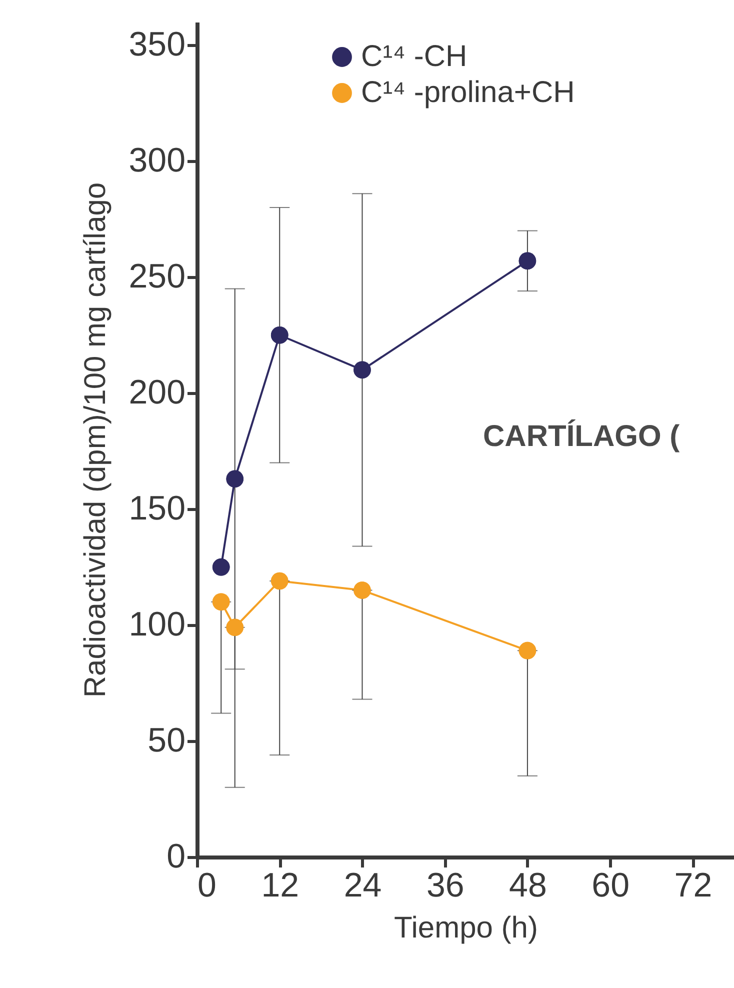  What do you see at coordinates (207, 885) in the screenshot?
I see `x-tick-label: 0` at bounding box center [207, 885].